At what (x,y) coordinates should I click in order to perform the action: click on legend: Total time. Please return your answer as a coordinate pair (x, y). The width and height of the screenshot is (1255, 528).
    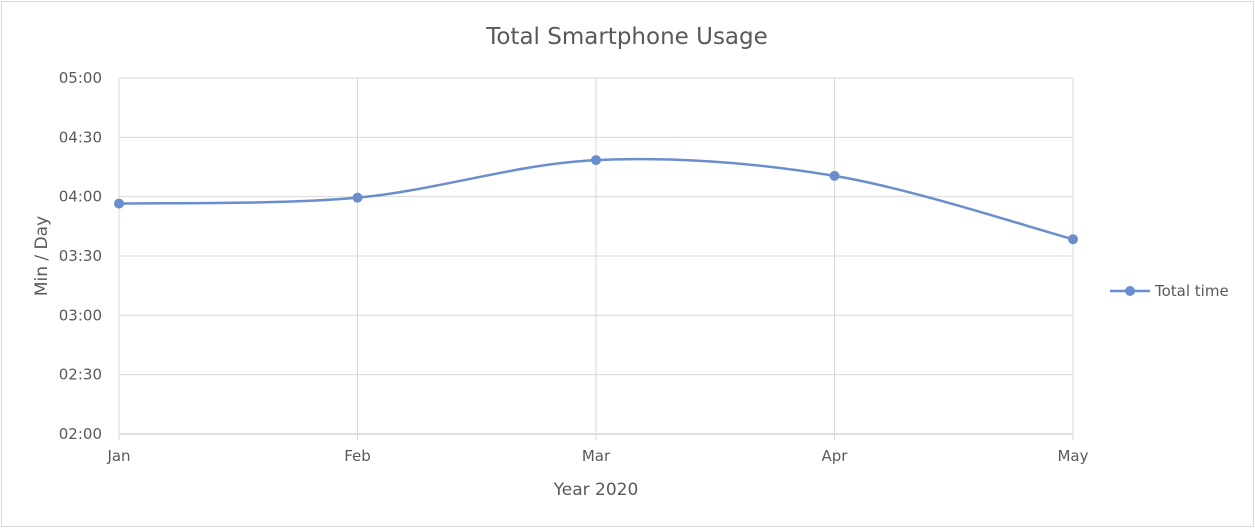
    Looking at the image, I should click on (1169, 291).